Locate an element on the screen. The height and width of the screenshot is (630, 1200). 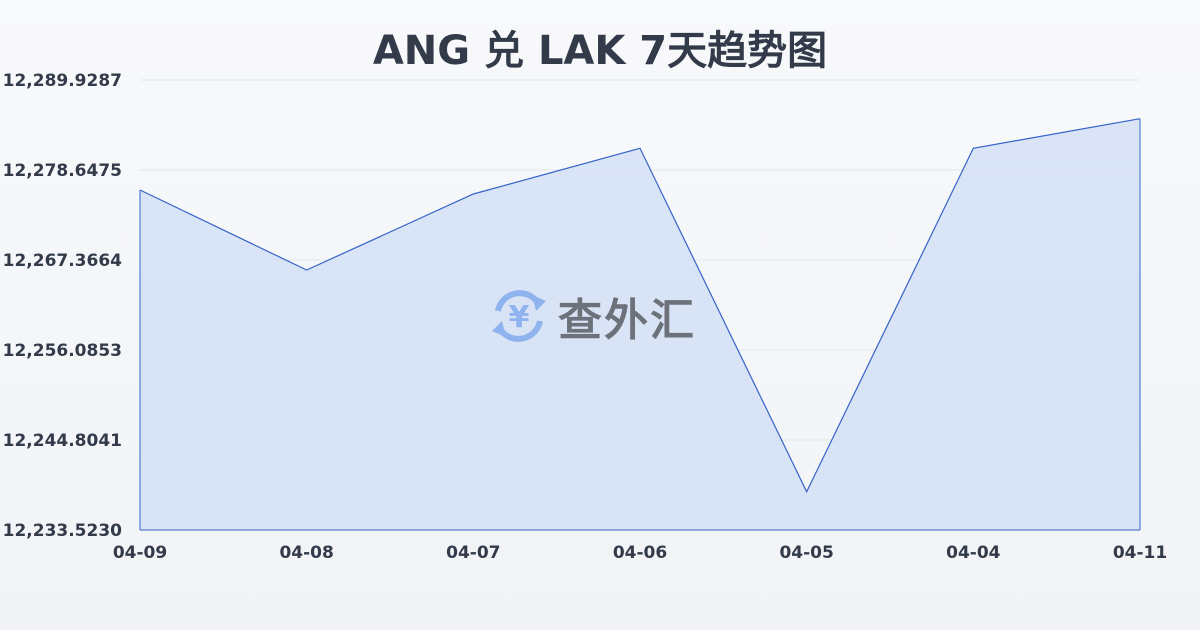
x-tick-label: 04-07 is located at coordinates (473, 553).